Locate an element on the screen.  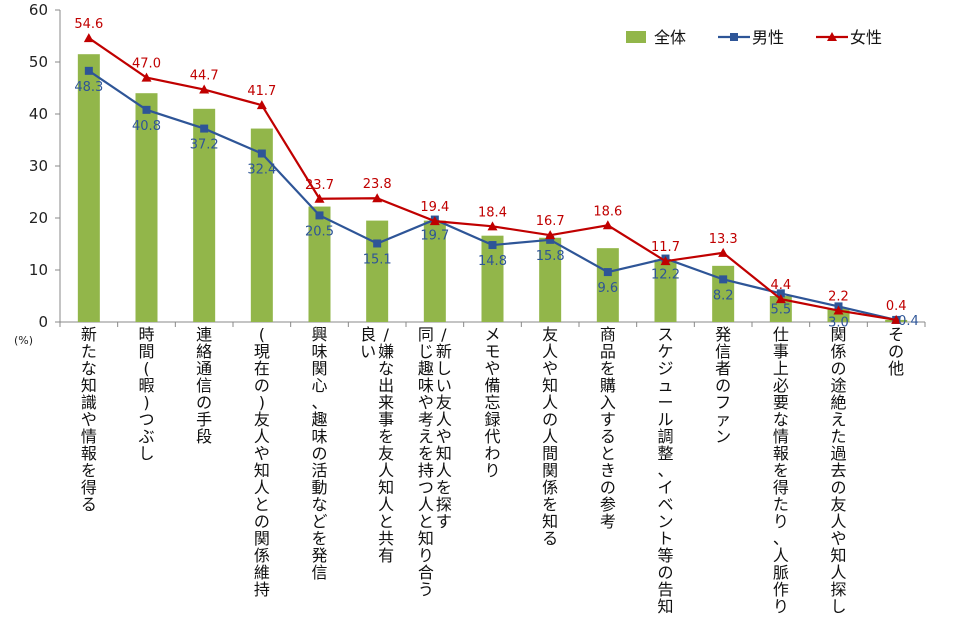
category-char: 他 is located at coordinates (896, 368).